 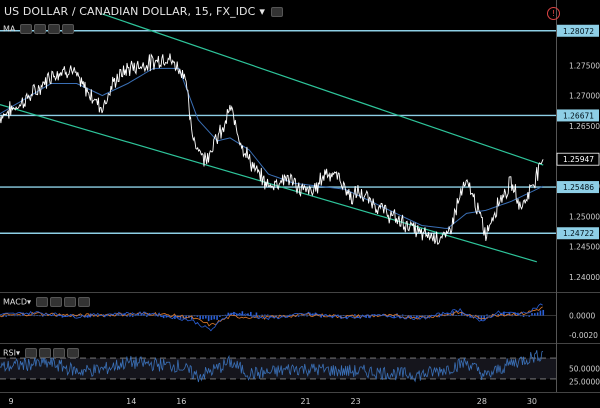 I want to click on macd-signal-line, so click(x=271, y=316).